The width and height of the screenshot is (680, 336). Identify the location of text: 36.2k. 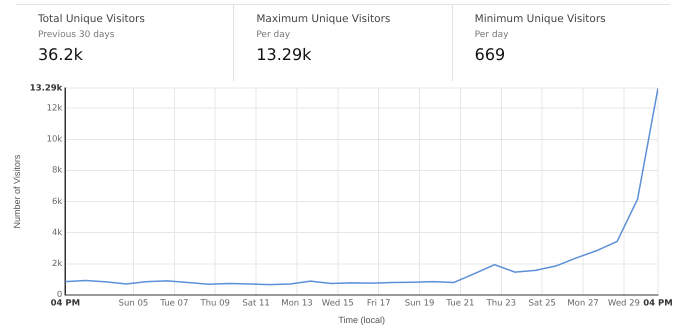
(61, 54).